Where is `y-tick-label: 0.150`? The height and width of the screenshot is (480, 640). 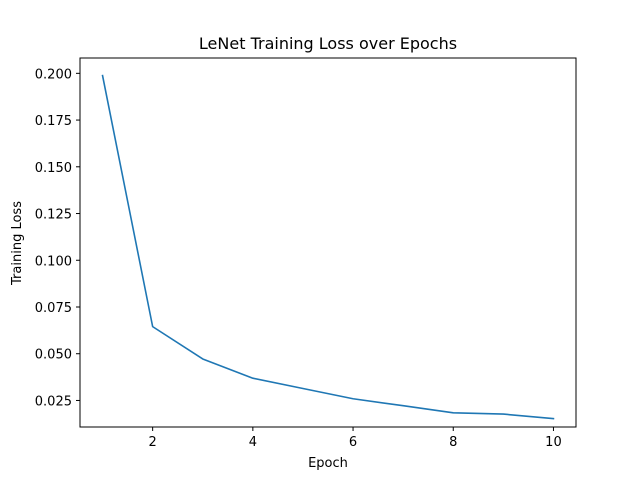 y-tick-label: 0.150 is located at coordinates (53, 168).